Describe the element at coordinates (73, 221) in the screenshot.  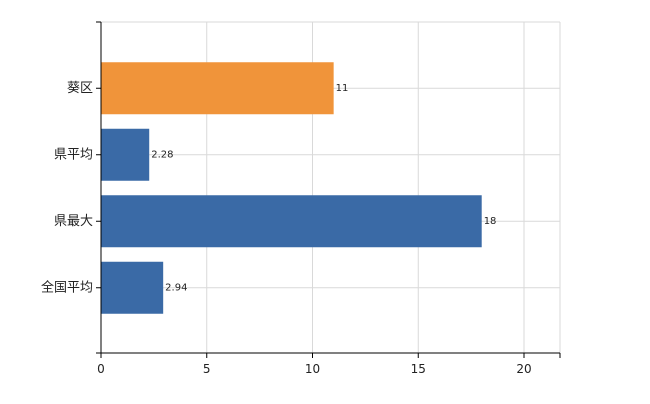
I see `category-label-2: 県最大` at that location.